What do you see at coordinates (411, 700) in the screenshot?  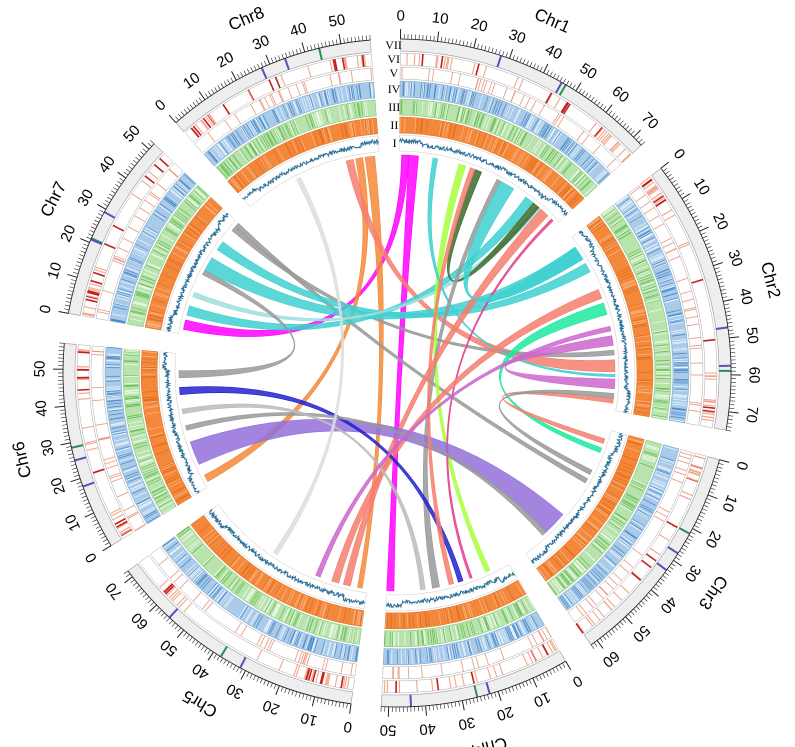 I see `ideogram-marker` at bounding box center [411, 700].